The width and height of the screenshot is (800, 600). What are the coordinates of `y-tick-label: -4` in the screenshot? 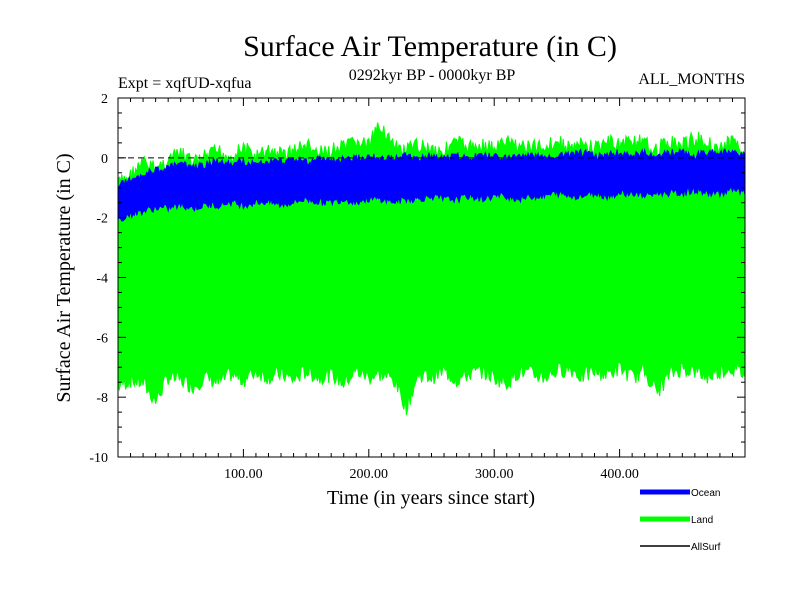 It's located at (102, 279).